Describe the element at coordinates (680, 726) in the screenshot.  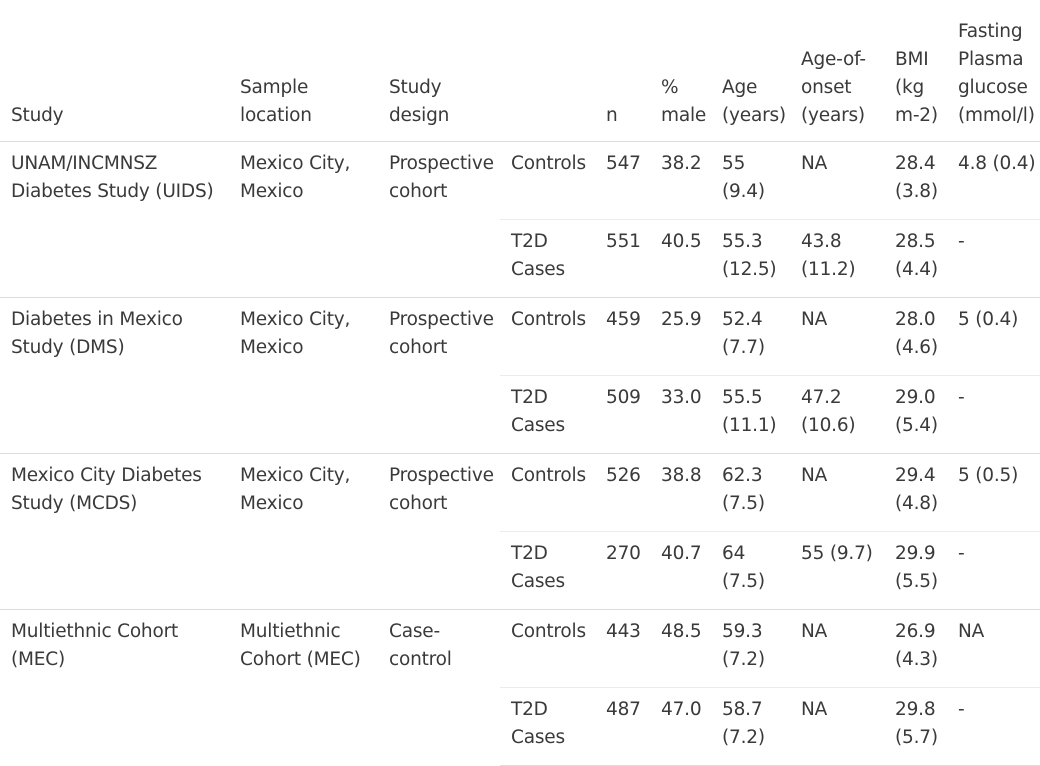
I see `pct-male-value: 47.0` at that location.